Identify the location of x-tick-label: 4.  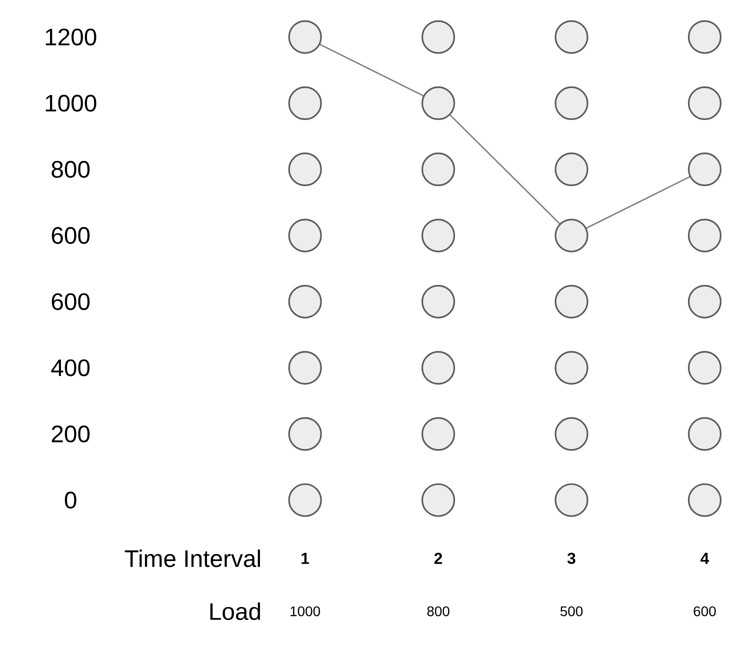
(705, 558).